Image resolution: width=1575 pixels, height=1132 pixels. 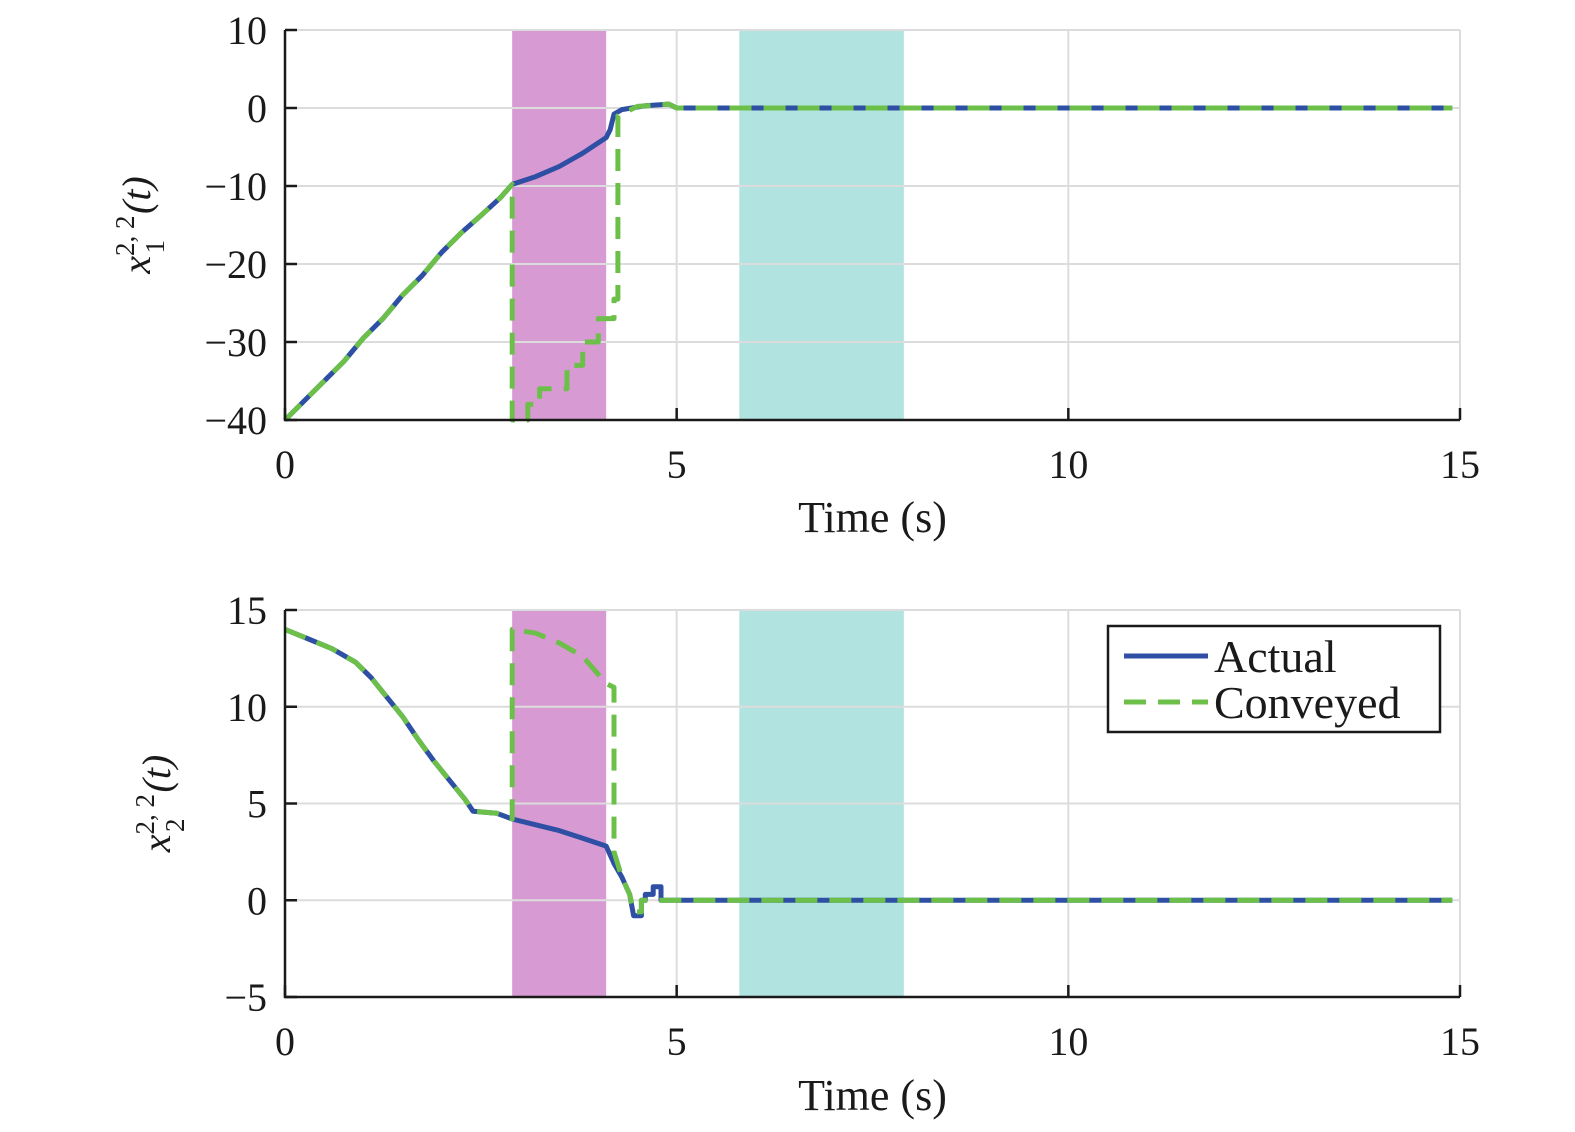 I want to click on y-axis-label-text: x2, 22 (t), so click(x=160, y=804).